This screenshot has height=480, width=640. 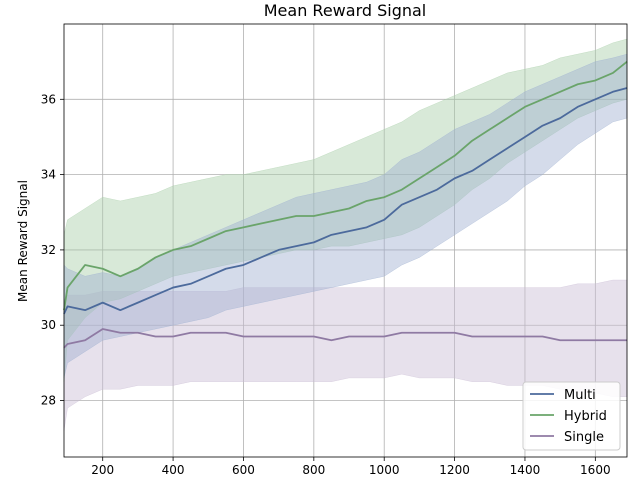 I want to click on legend-label-hybrid: Hybrid, so click(x=585, y=416).